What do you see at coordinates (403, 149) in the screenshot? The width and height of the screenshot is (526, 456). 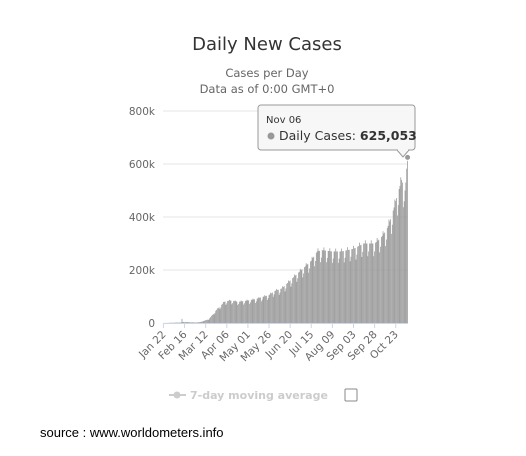 I see `tooltip-pointer-mask` at bounding box center [403, 149].